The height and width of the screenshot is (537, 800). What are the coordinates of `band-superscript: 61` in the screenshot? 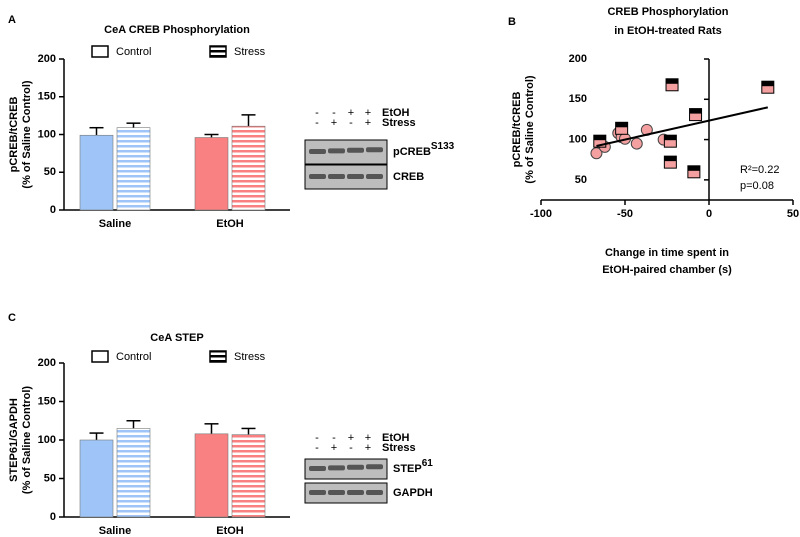 It's located at (428, 463).